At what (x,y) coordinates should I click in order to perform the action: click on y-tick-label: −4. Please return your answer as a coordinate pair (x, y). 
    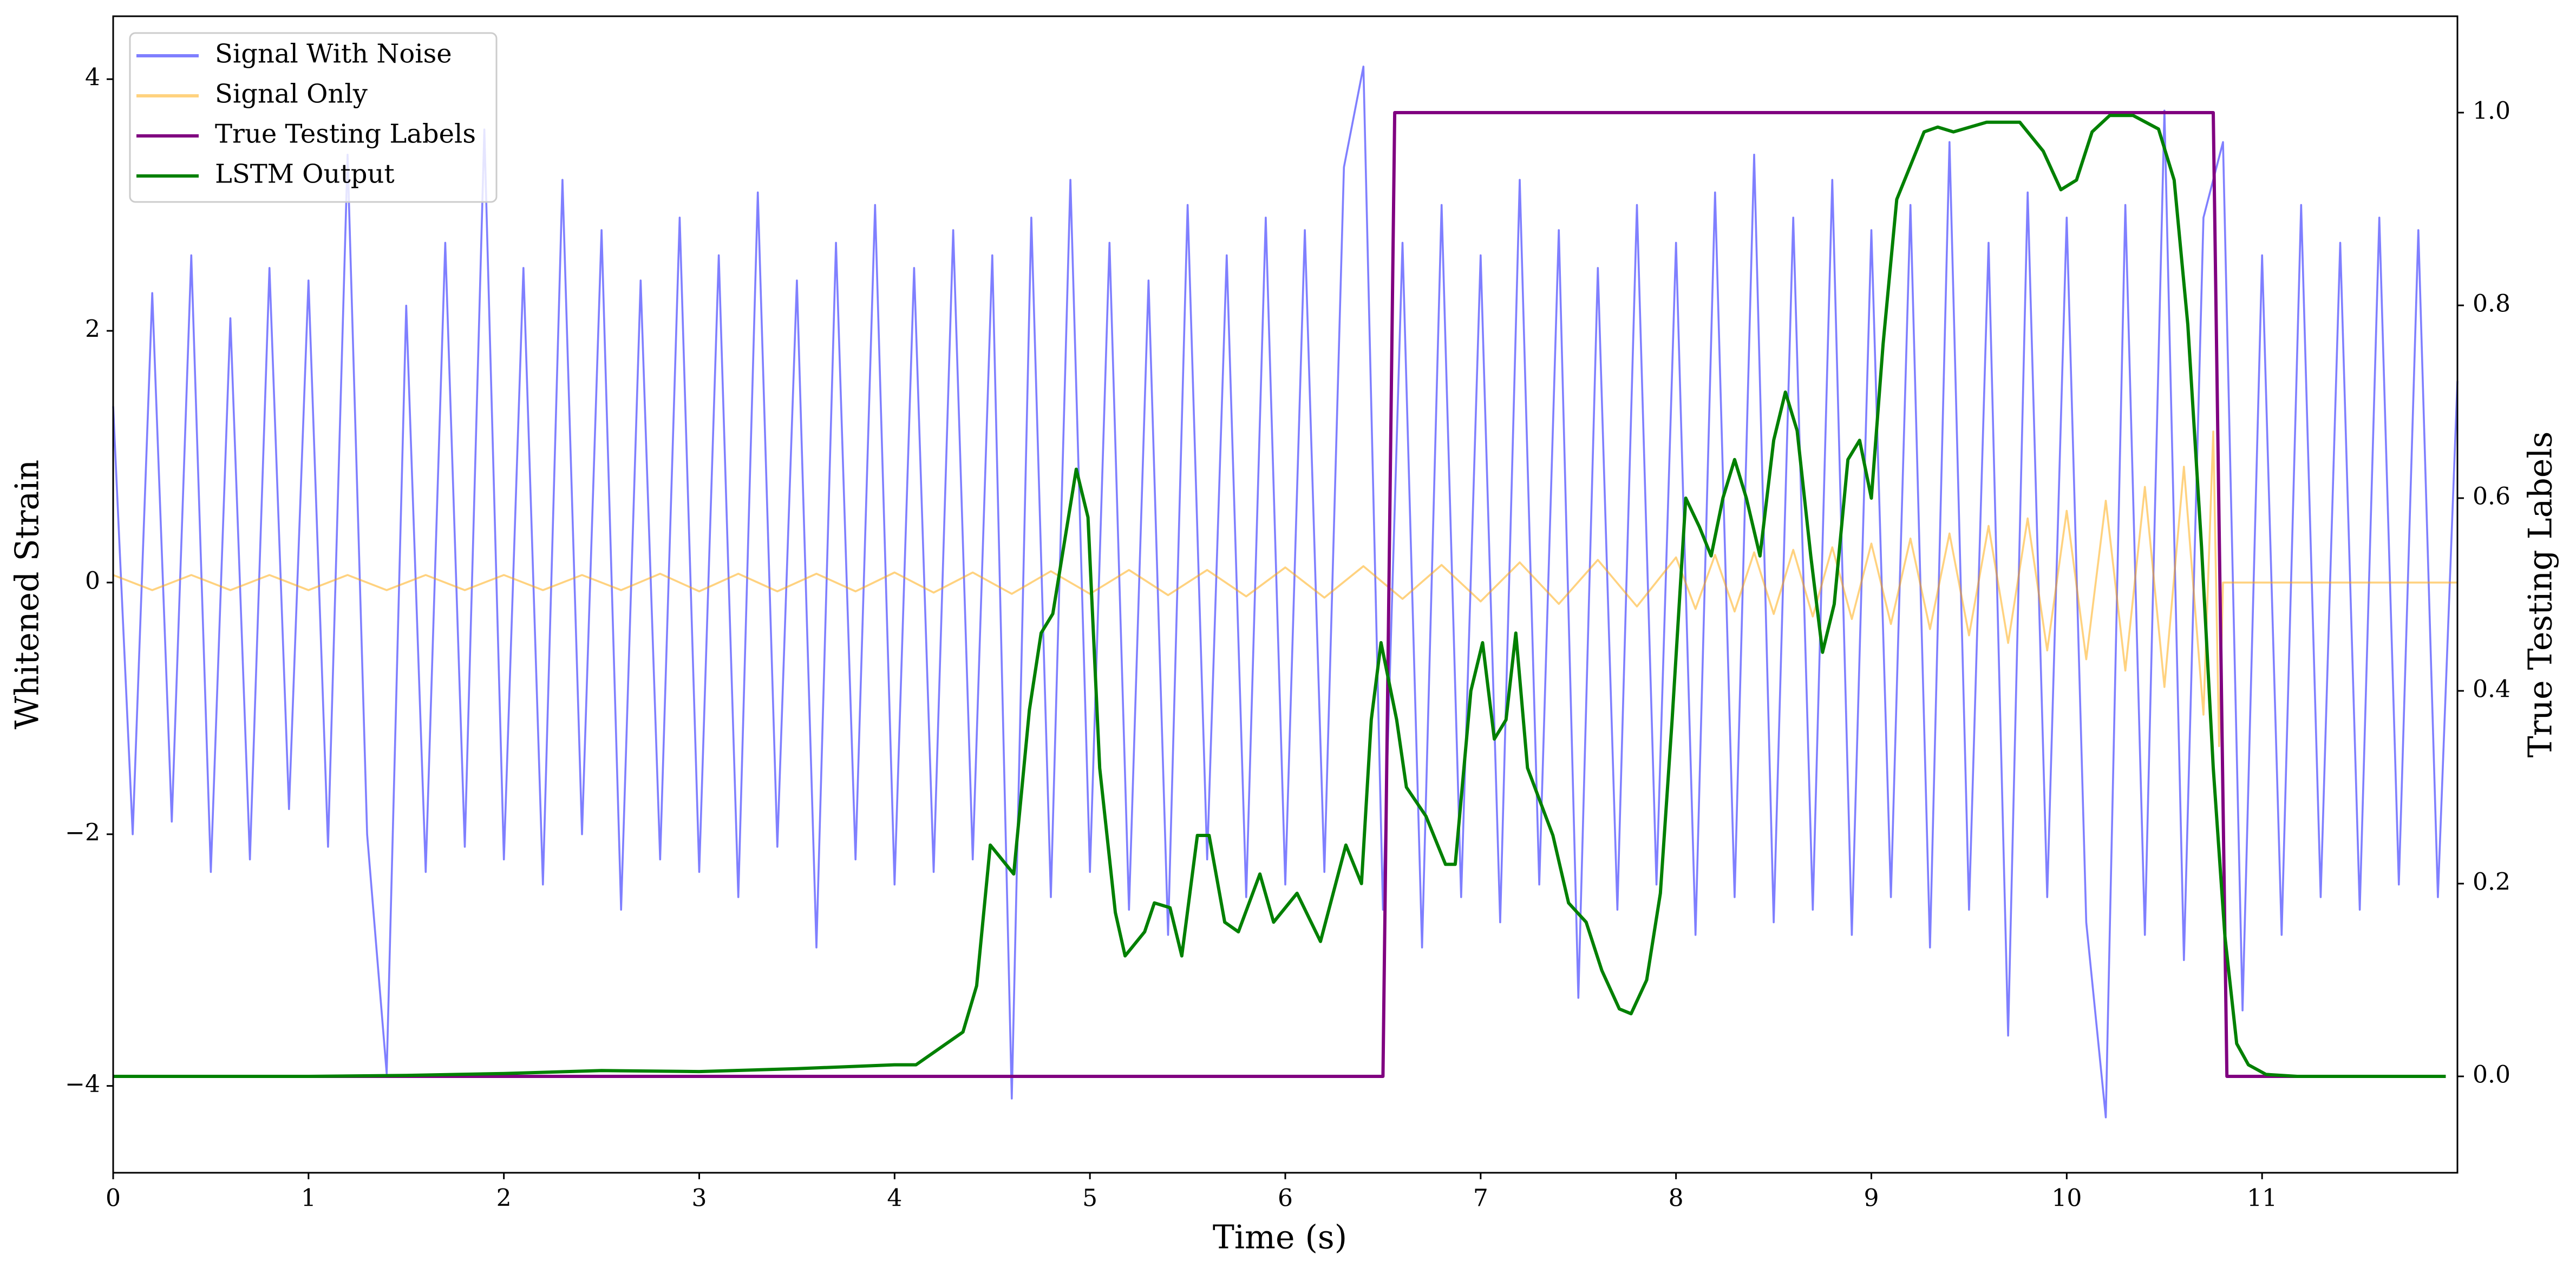
    Looking at the image, I should click on (82, 1084).